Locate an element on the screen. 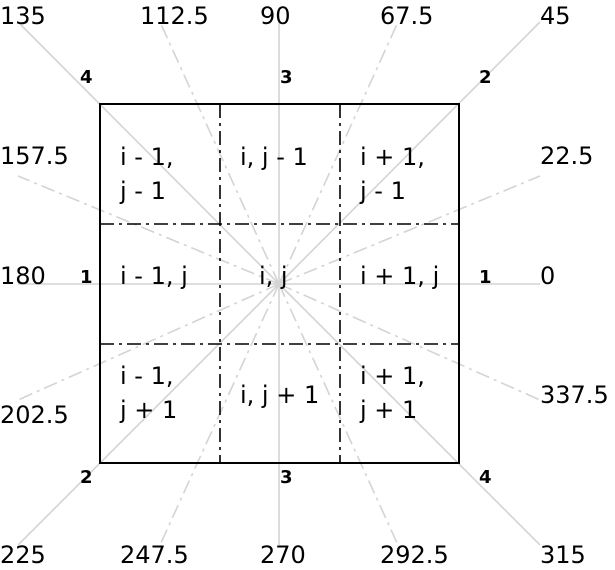 This screenshot has width=615, height=570. angle-202-5: 202.5 is located at coordinates (34, 415).